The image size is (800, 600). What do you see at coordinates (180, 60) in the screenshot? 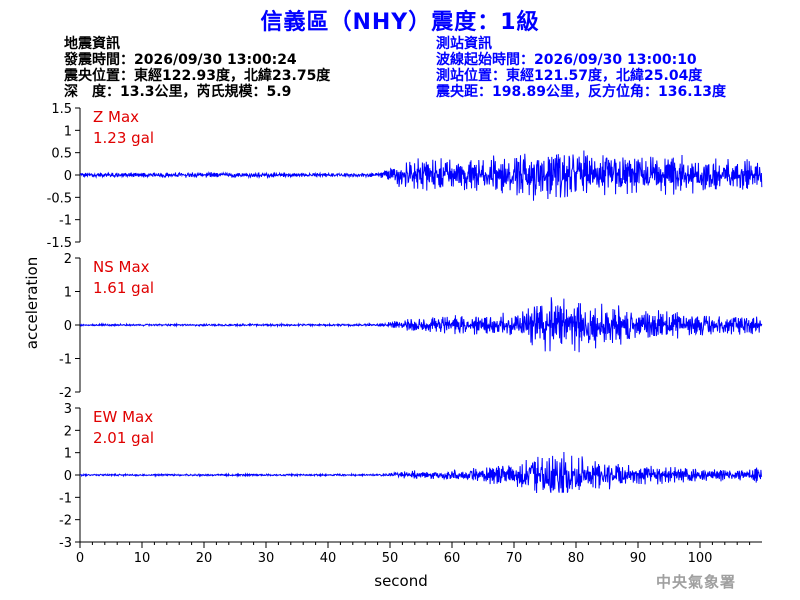
I see `origin-time: 發震時間：2026/09/30 13:00:24` at bounding box center [180, 60].